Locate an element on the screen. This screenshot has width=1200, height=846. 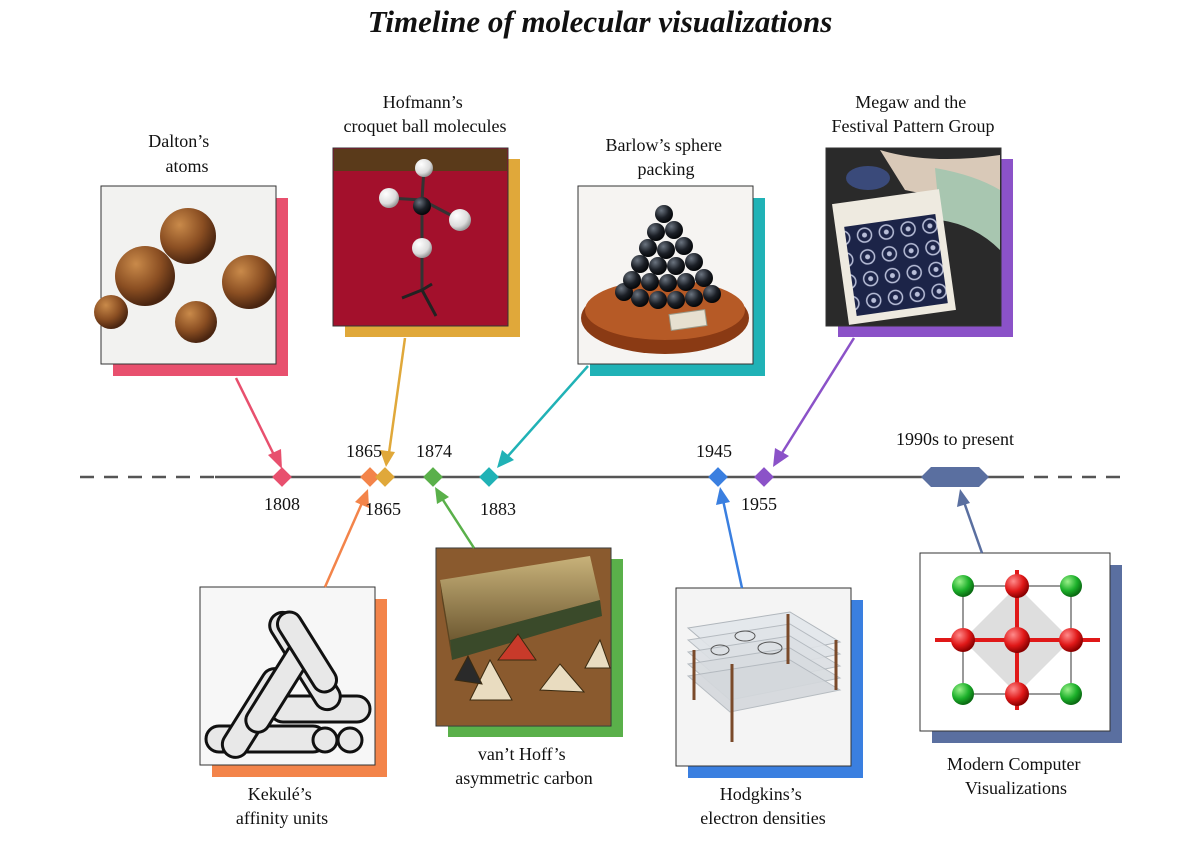
marker-1955 is located at coordinates (764, 477).